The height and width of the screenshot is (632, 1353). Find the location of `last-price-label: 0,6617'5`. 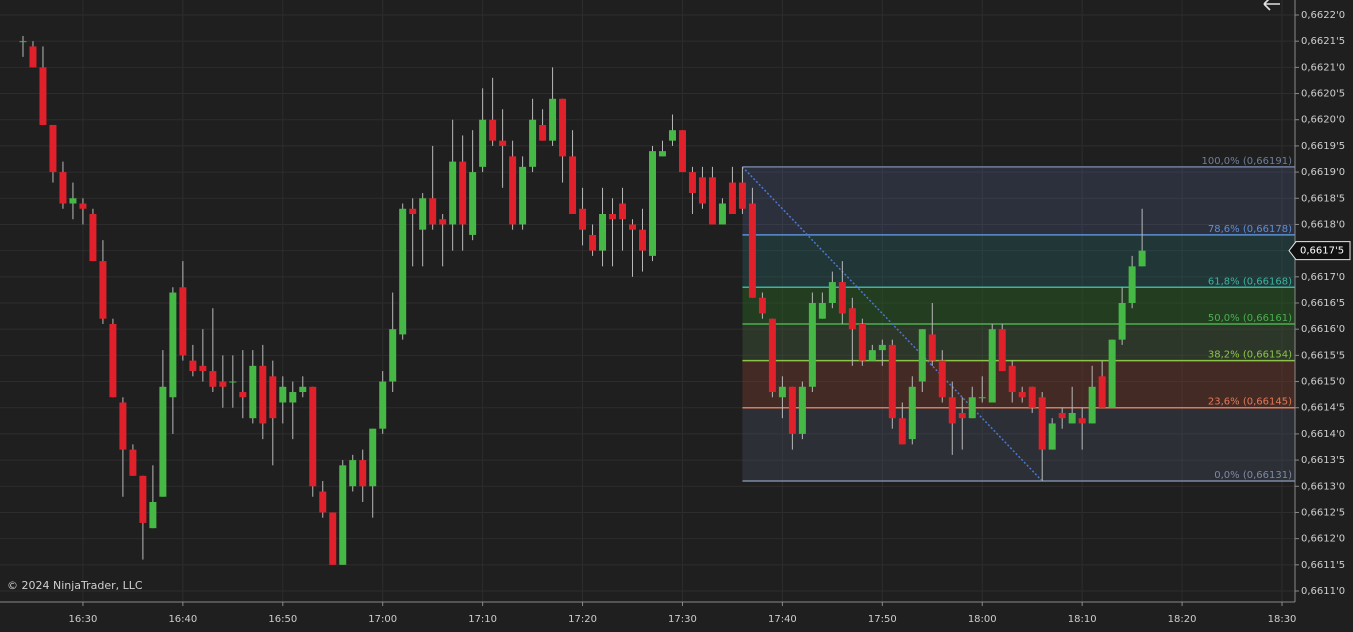

last-price-label: 0,6617'5 is located at coordinates (1322, 251).